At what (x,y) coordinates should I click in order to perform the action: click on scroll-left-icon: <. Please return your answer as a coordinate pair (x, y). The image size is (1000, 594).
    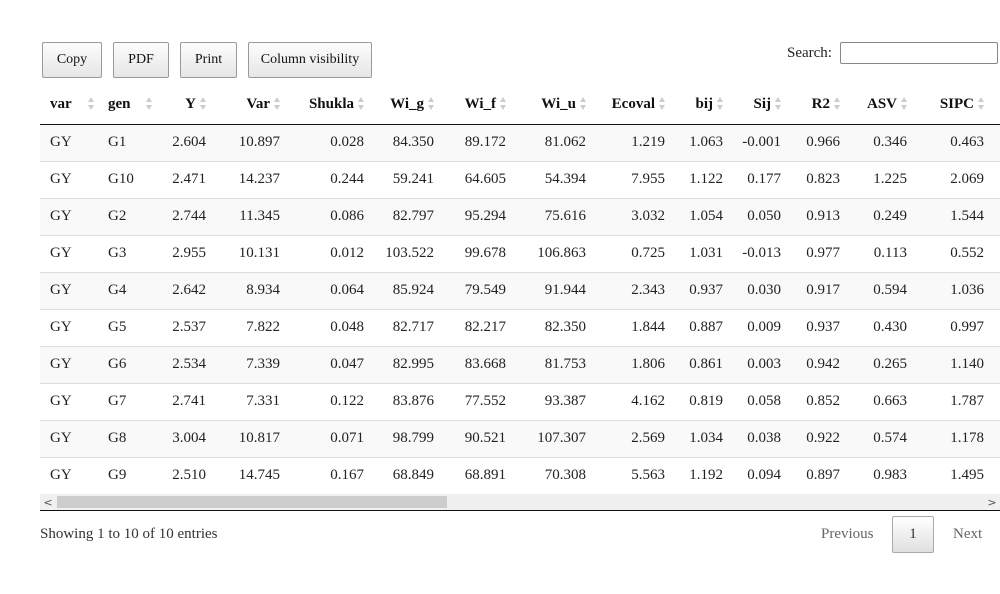
    Looking at the image, I should click on (48, 502).